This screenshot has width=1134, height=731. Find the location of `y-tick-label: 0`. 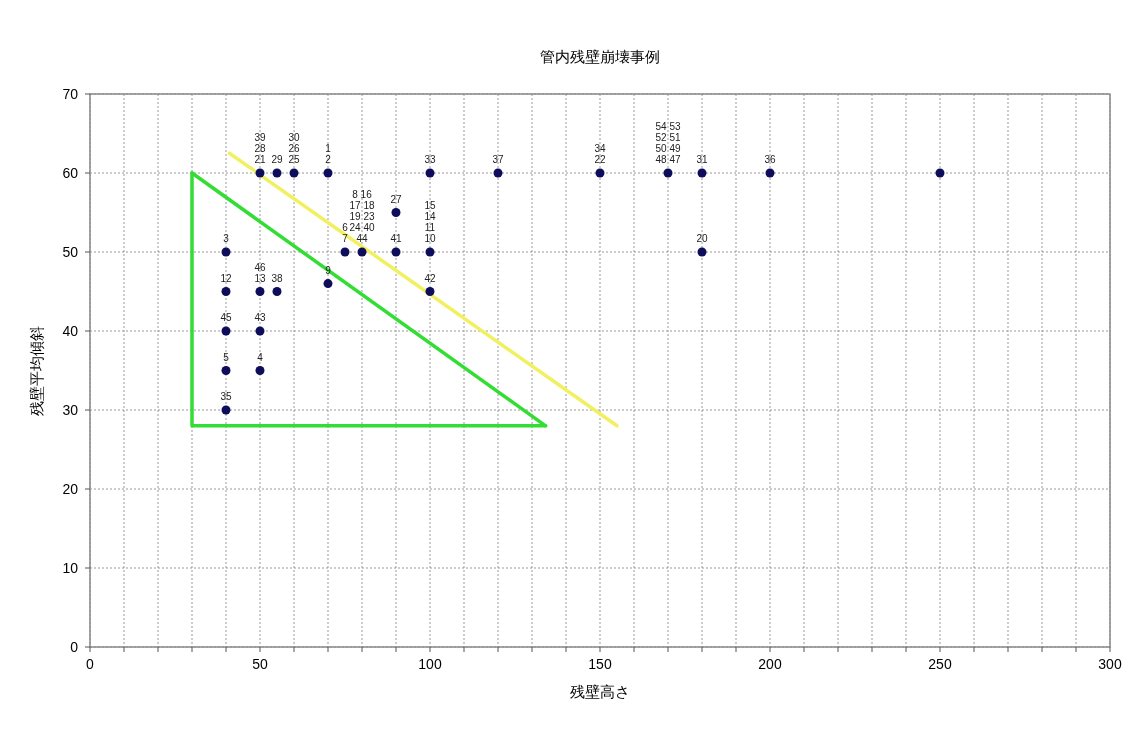

y-tick-label: 0 is located at coordinates (74, 647).